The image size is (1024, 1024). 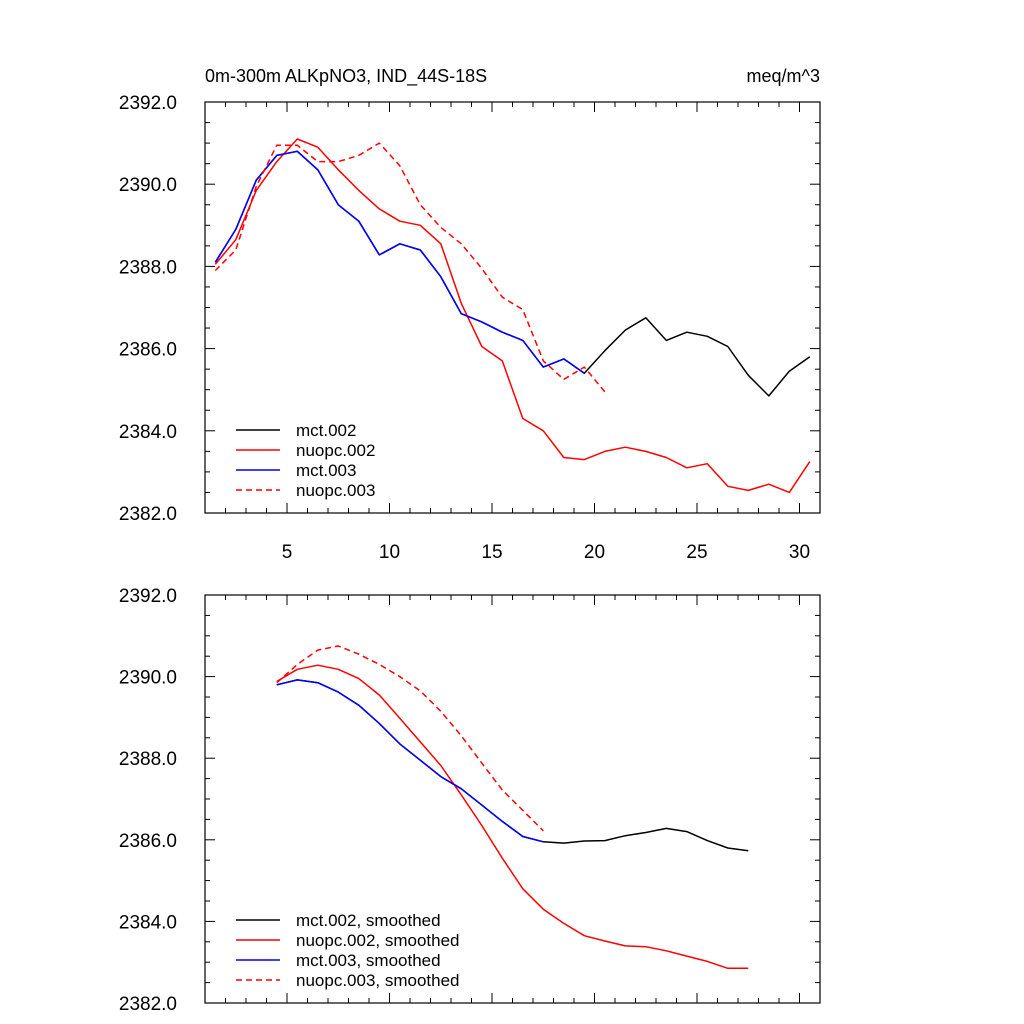 What do you see at coordinates (326, 430) in the screenshot?
I see `legend-label: mct.002` at bounding box center [326, 430].